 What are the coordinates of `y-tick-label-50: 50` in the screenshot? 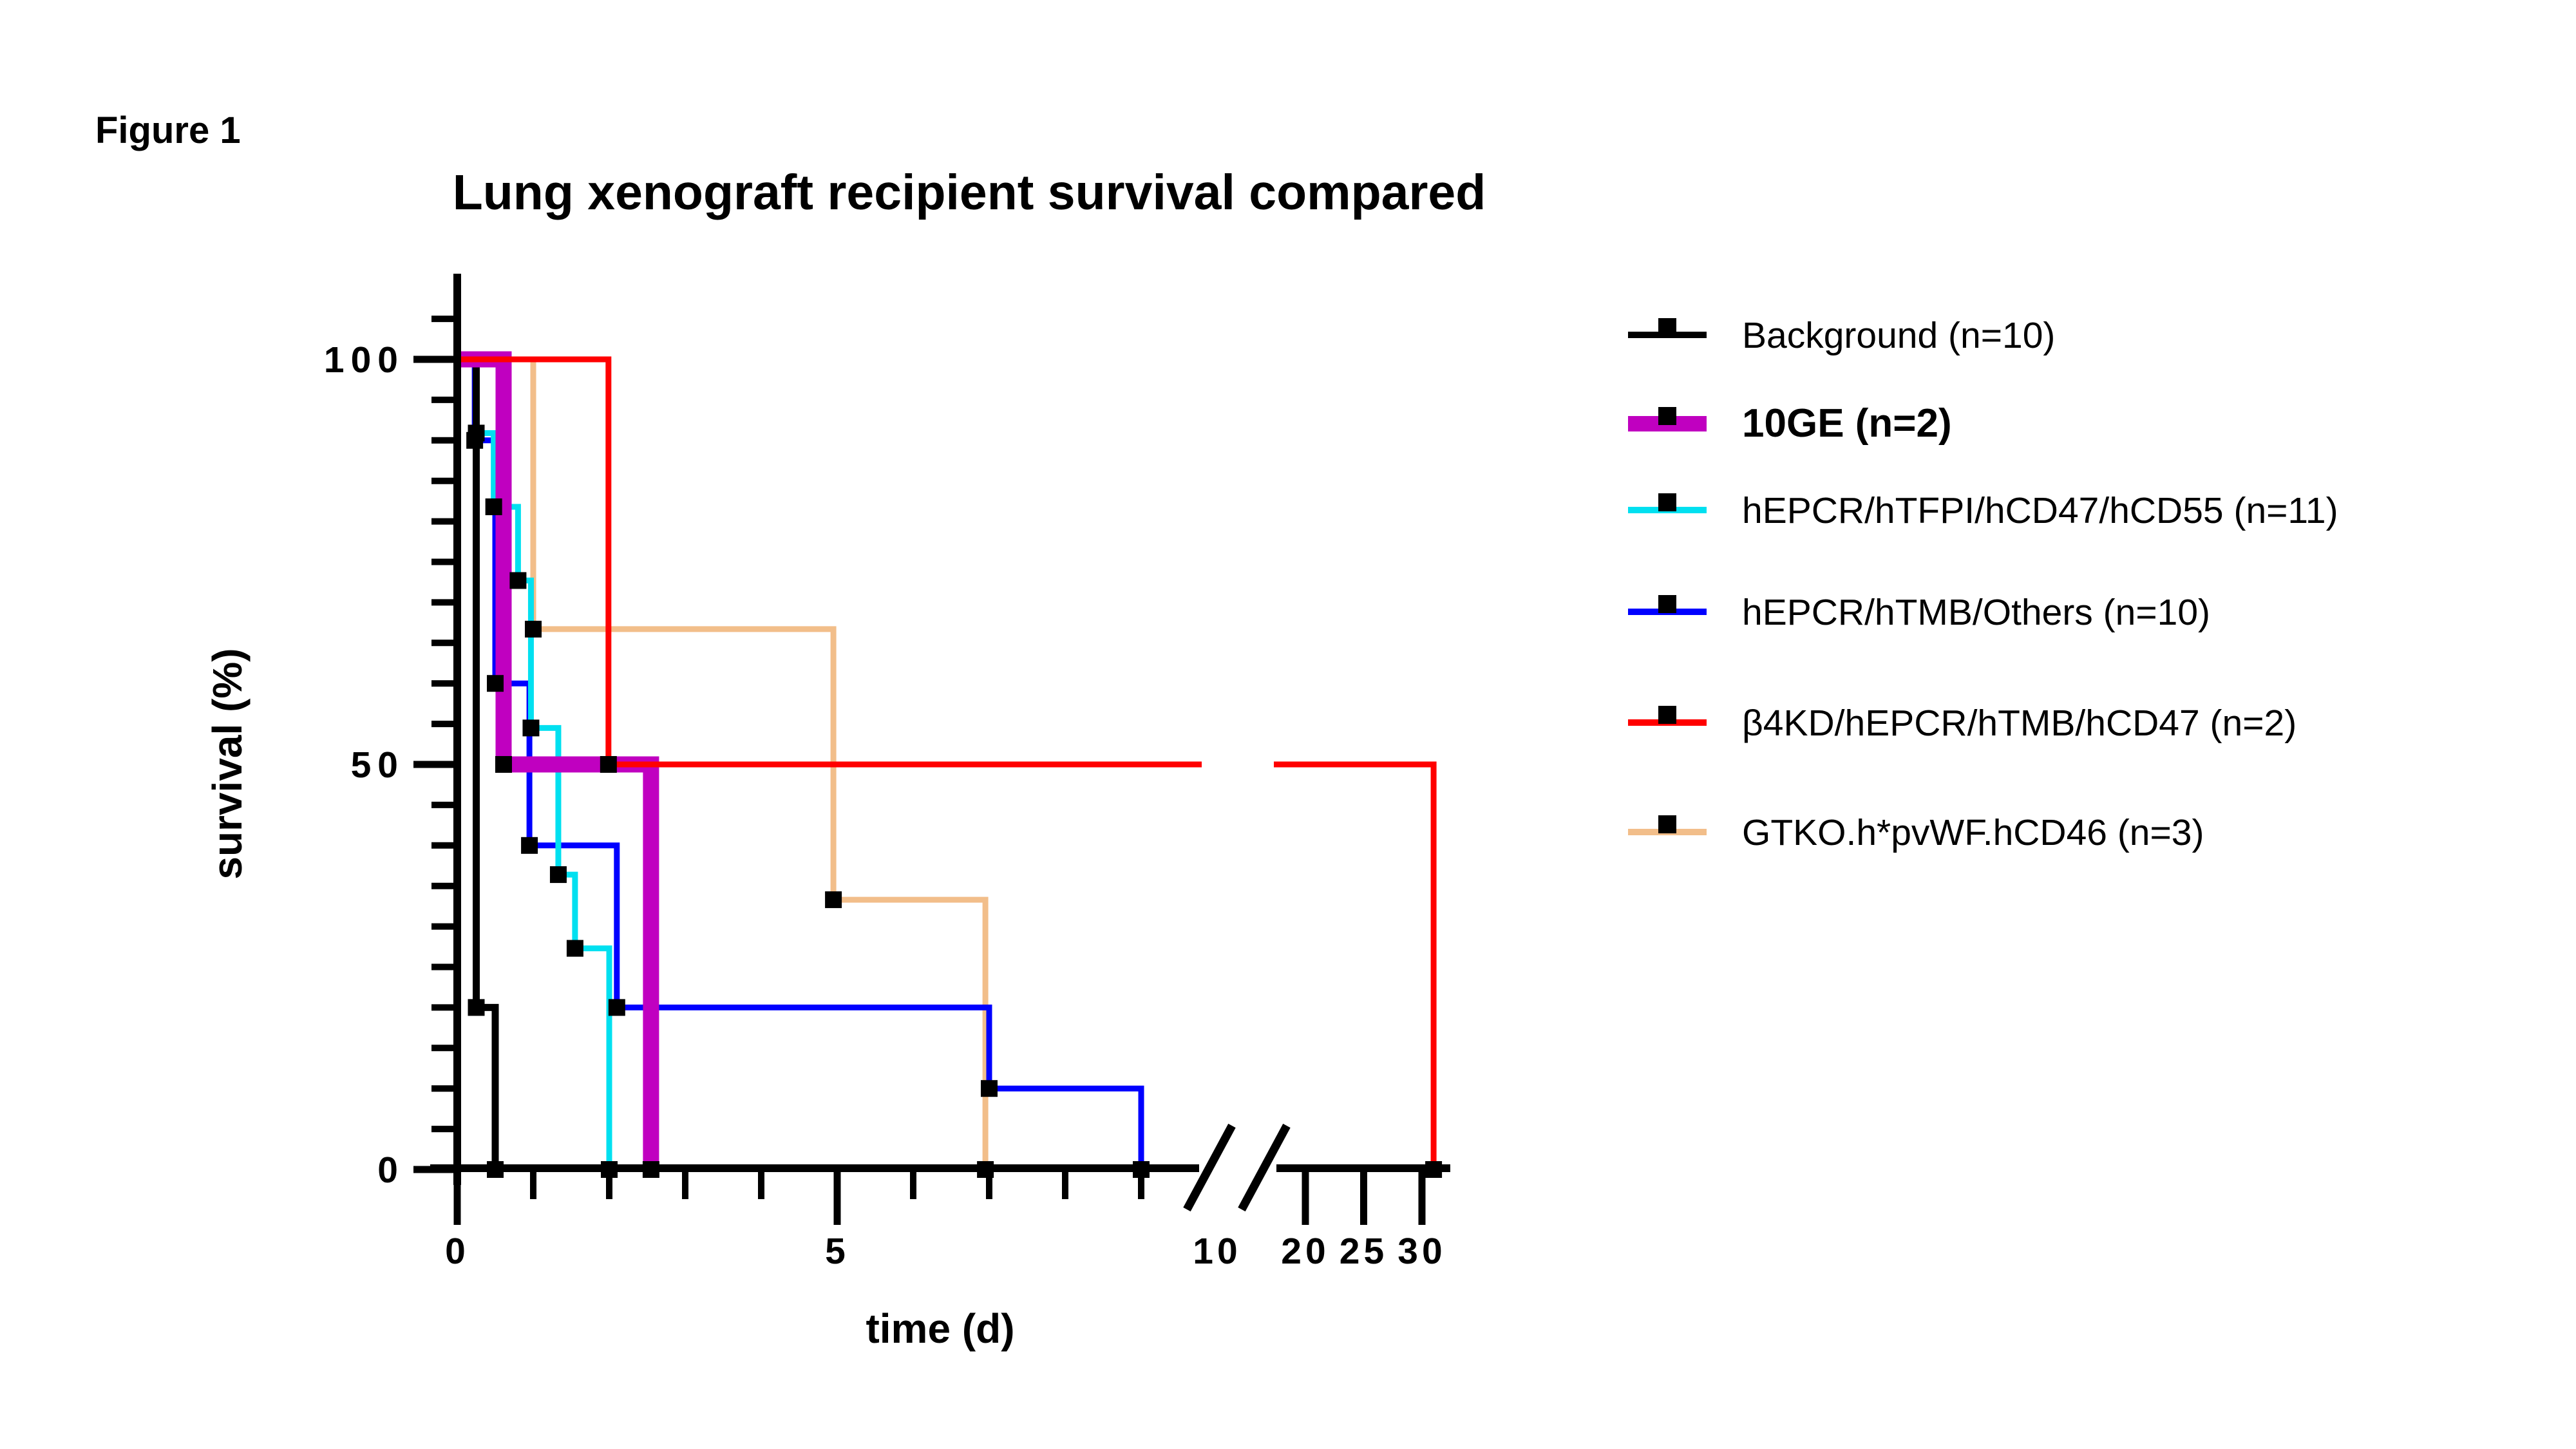 It's located at (378, 765).